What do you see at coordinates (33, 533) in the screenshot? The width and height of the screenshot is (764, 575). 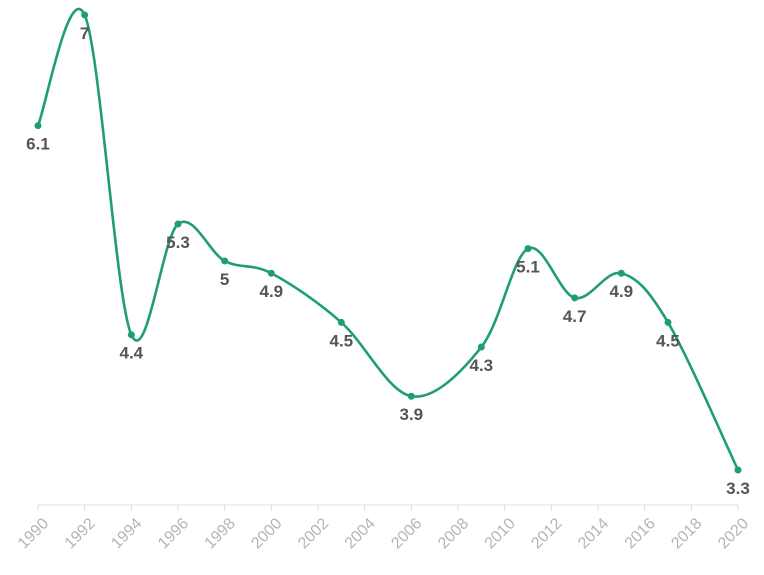 I see `x-tick-label: 1990` at bounding box center [33, 533].